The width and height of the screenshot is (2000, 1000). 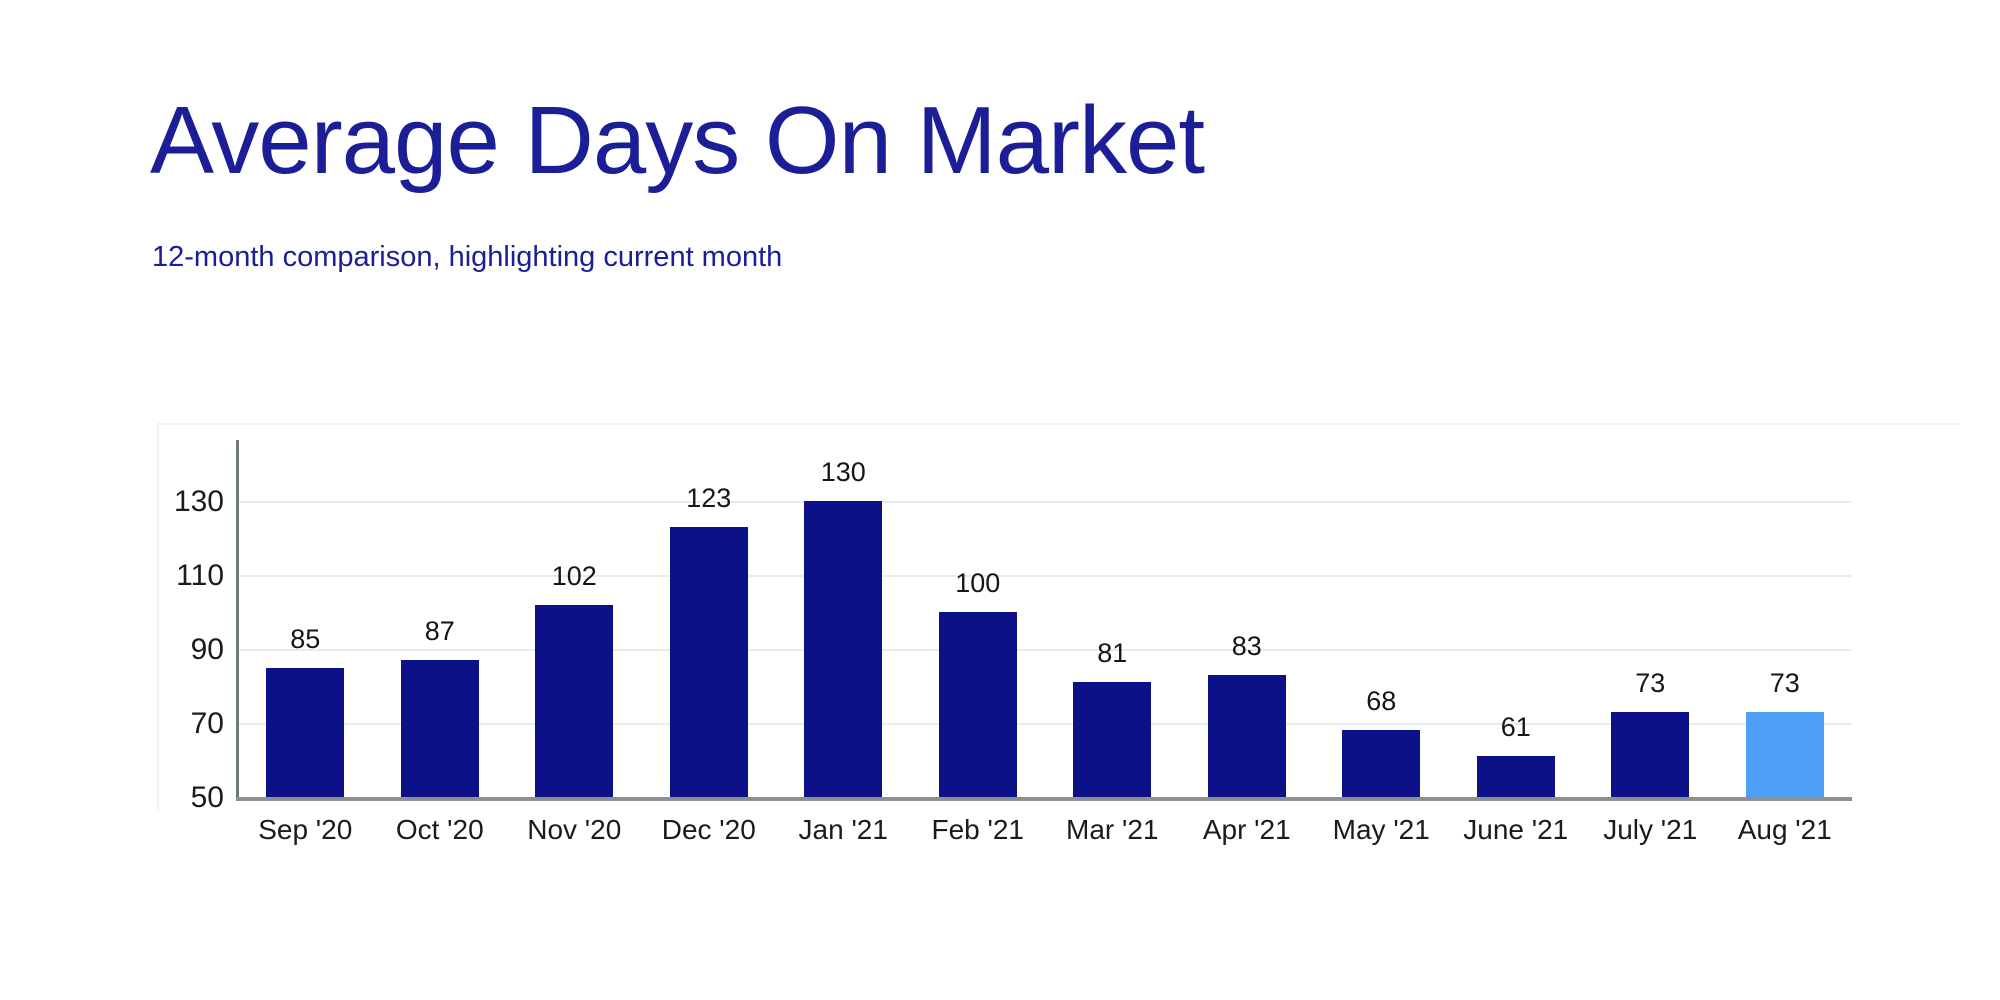 What do you see at coordinates (305, 638) in the screenshot?
I see `bar-value-label: 85` at bounding box center [305, 638].